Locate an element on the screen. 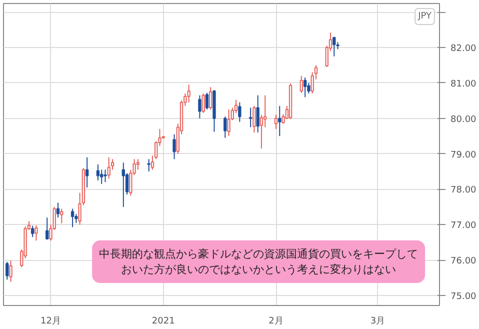  y-tick-label: 75.00 is located at coordinates (463, 297).